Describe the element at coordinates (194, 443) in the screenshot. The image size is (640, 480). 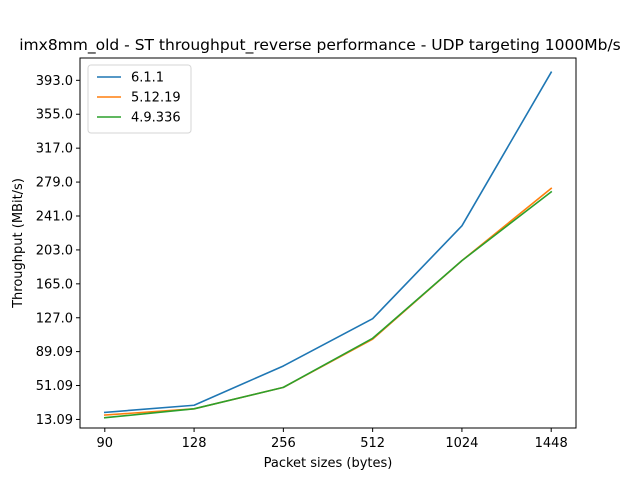
I see `x-tick-label: 128` at that location.